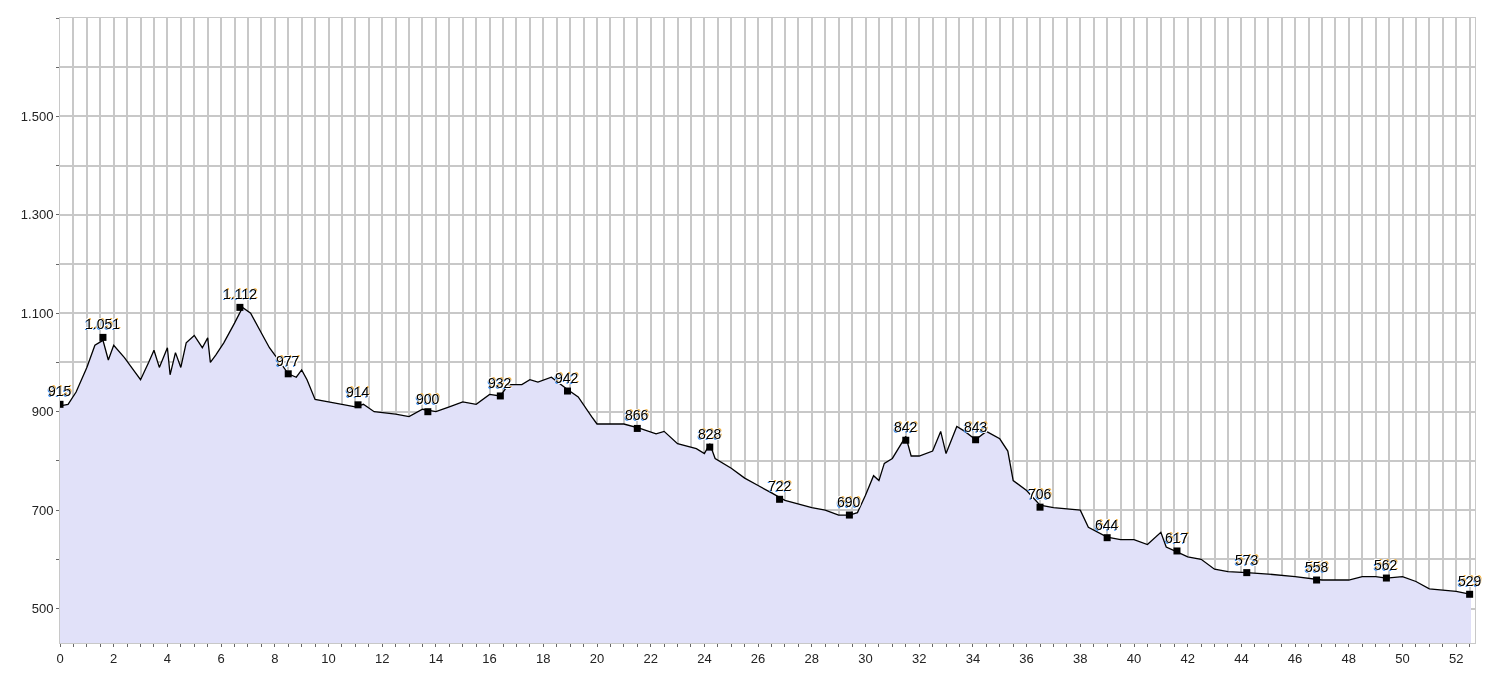  What do you see at coordinates (221, 658) in the screenshot?
I see `x-tick-label: 6` at bounding box center [221, 658].